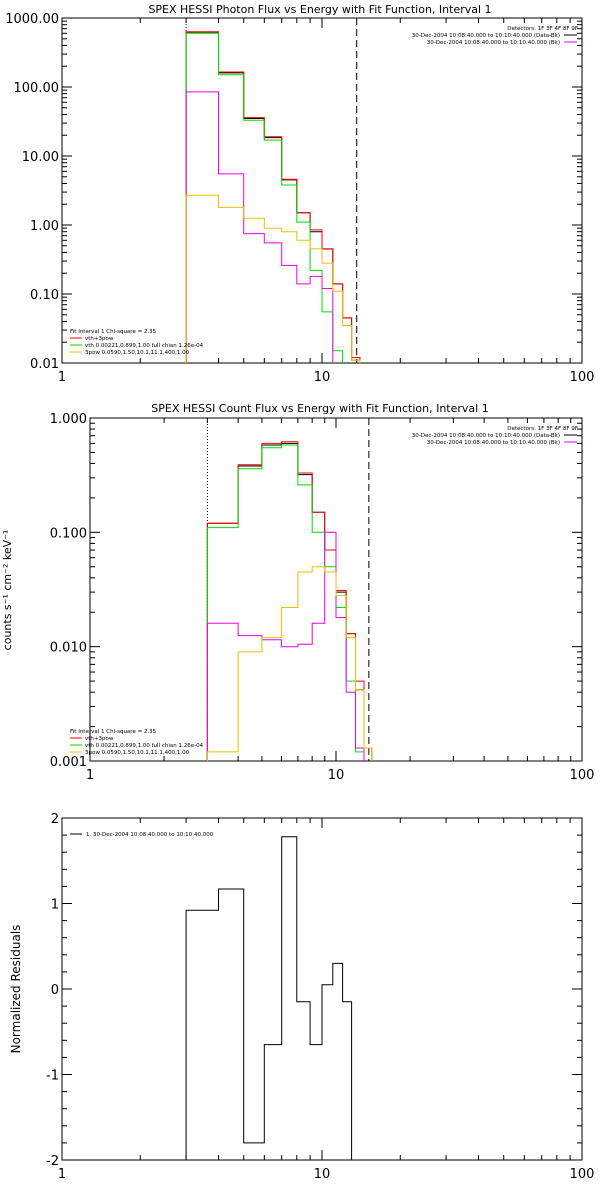 This screenshot has height=1200, width=600. Describe the element at coordinates (44, 226) in the screenshot. I see `photon-flux-y-tick-label: 1.00` at that location.